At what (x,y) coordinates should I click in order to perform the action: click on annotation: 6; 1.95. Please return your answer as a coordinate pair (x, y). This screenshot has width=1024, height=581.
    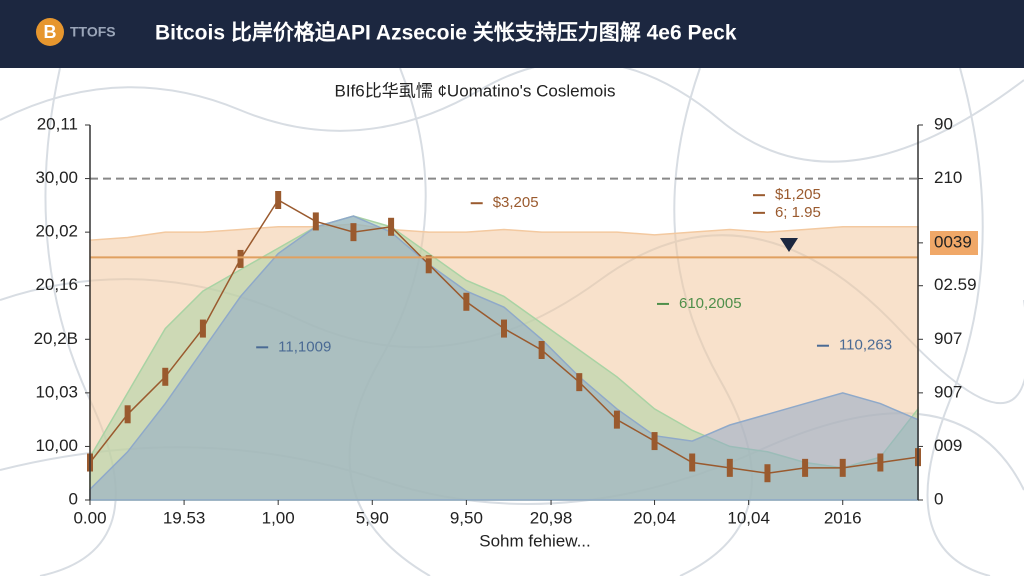
    Looking at the image, I should click on (798, 212).